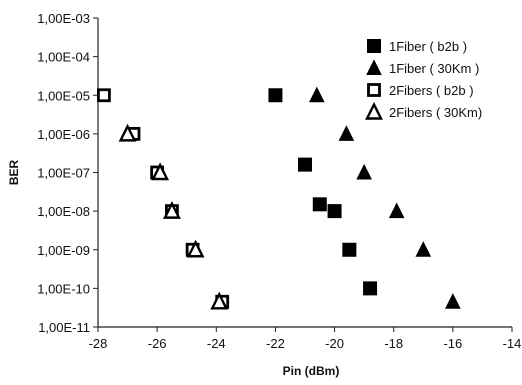 The height and width of the screenshot is (385, 522). I want to click on x-tick-label: -22, so click(275, 343).